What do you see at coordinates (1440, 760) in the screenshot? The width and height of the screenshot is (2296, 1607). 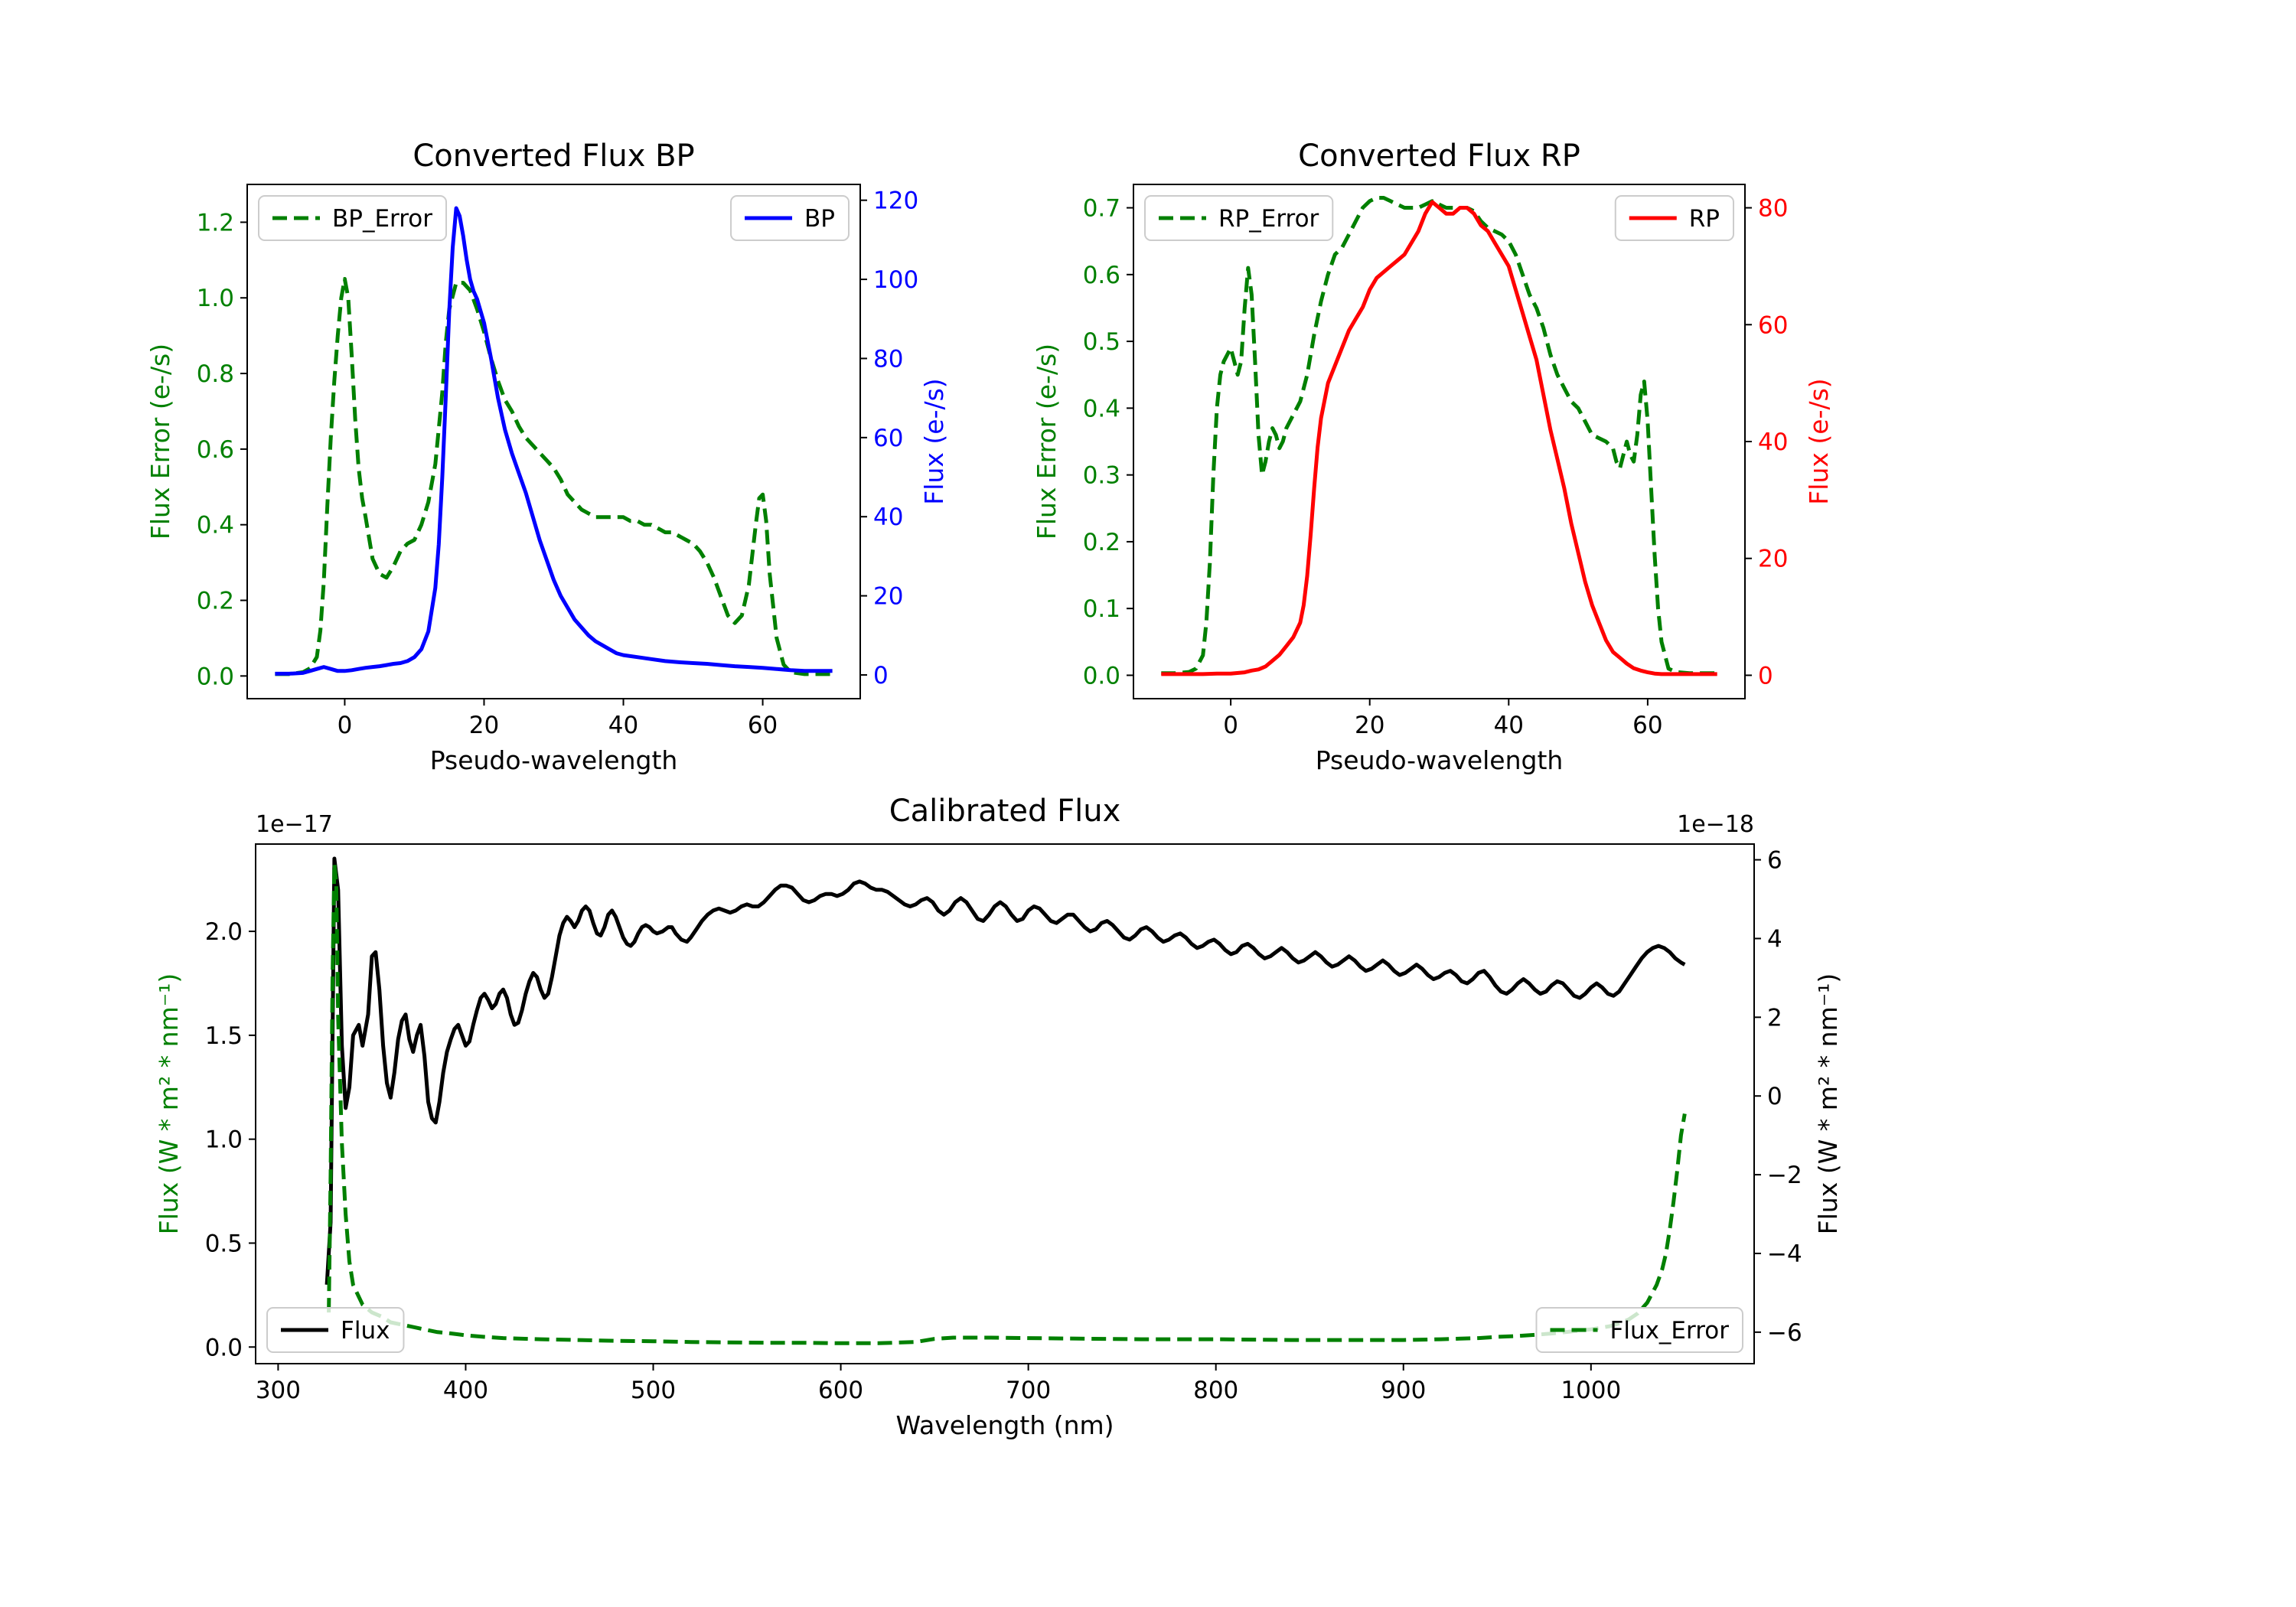 I see `x-axis-label-rp: Pseudo-wavelength` at bounding box center [1440, 760].